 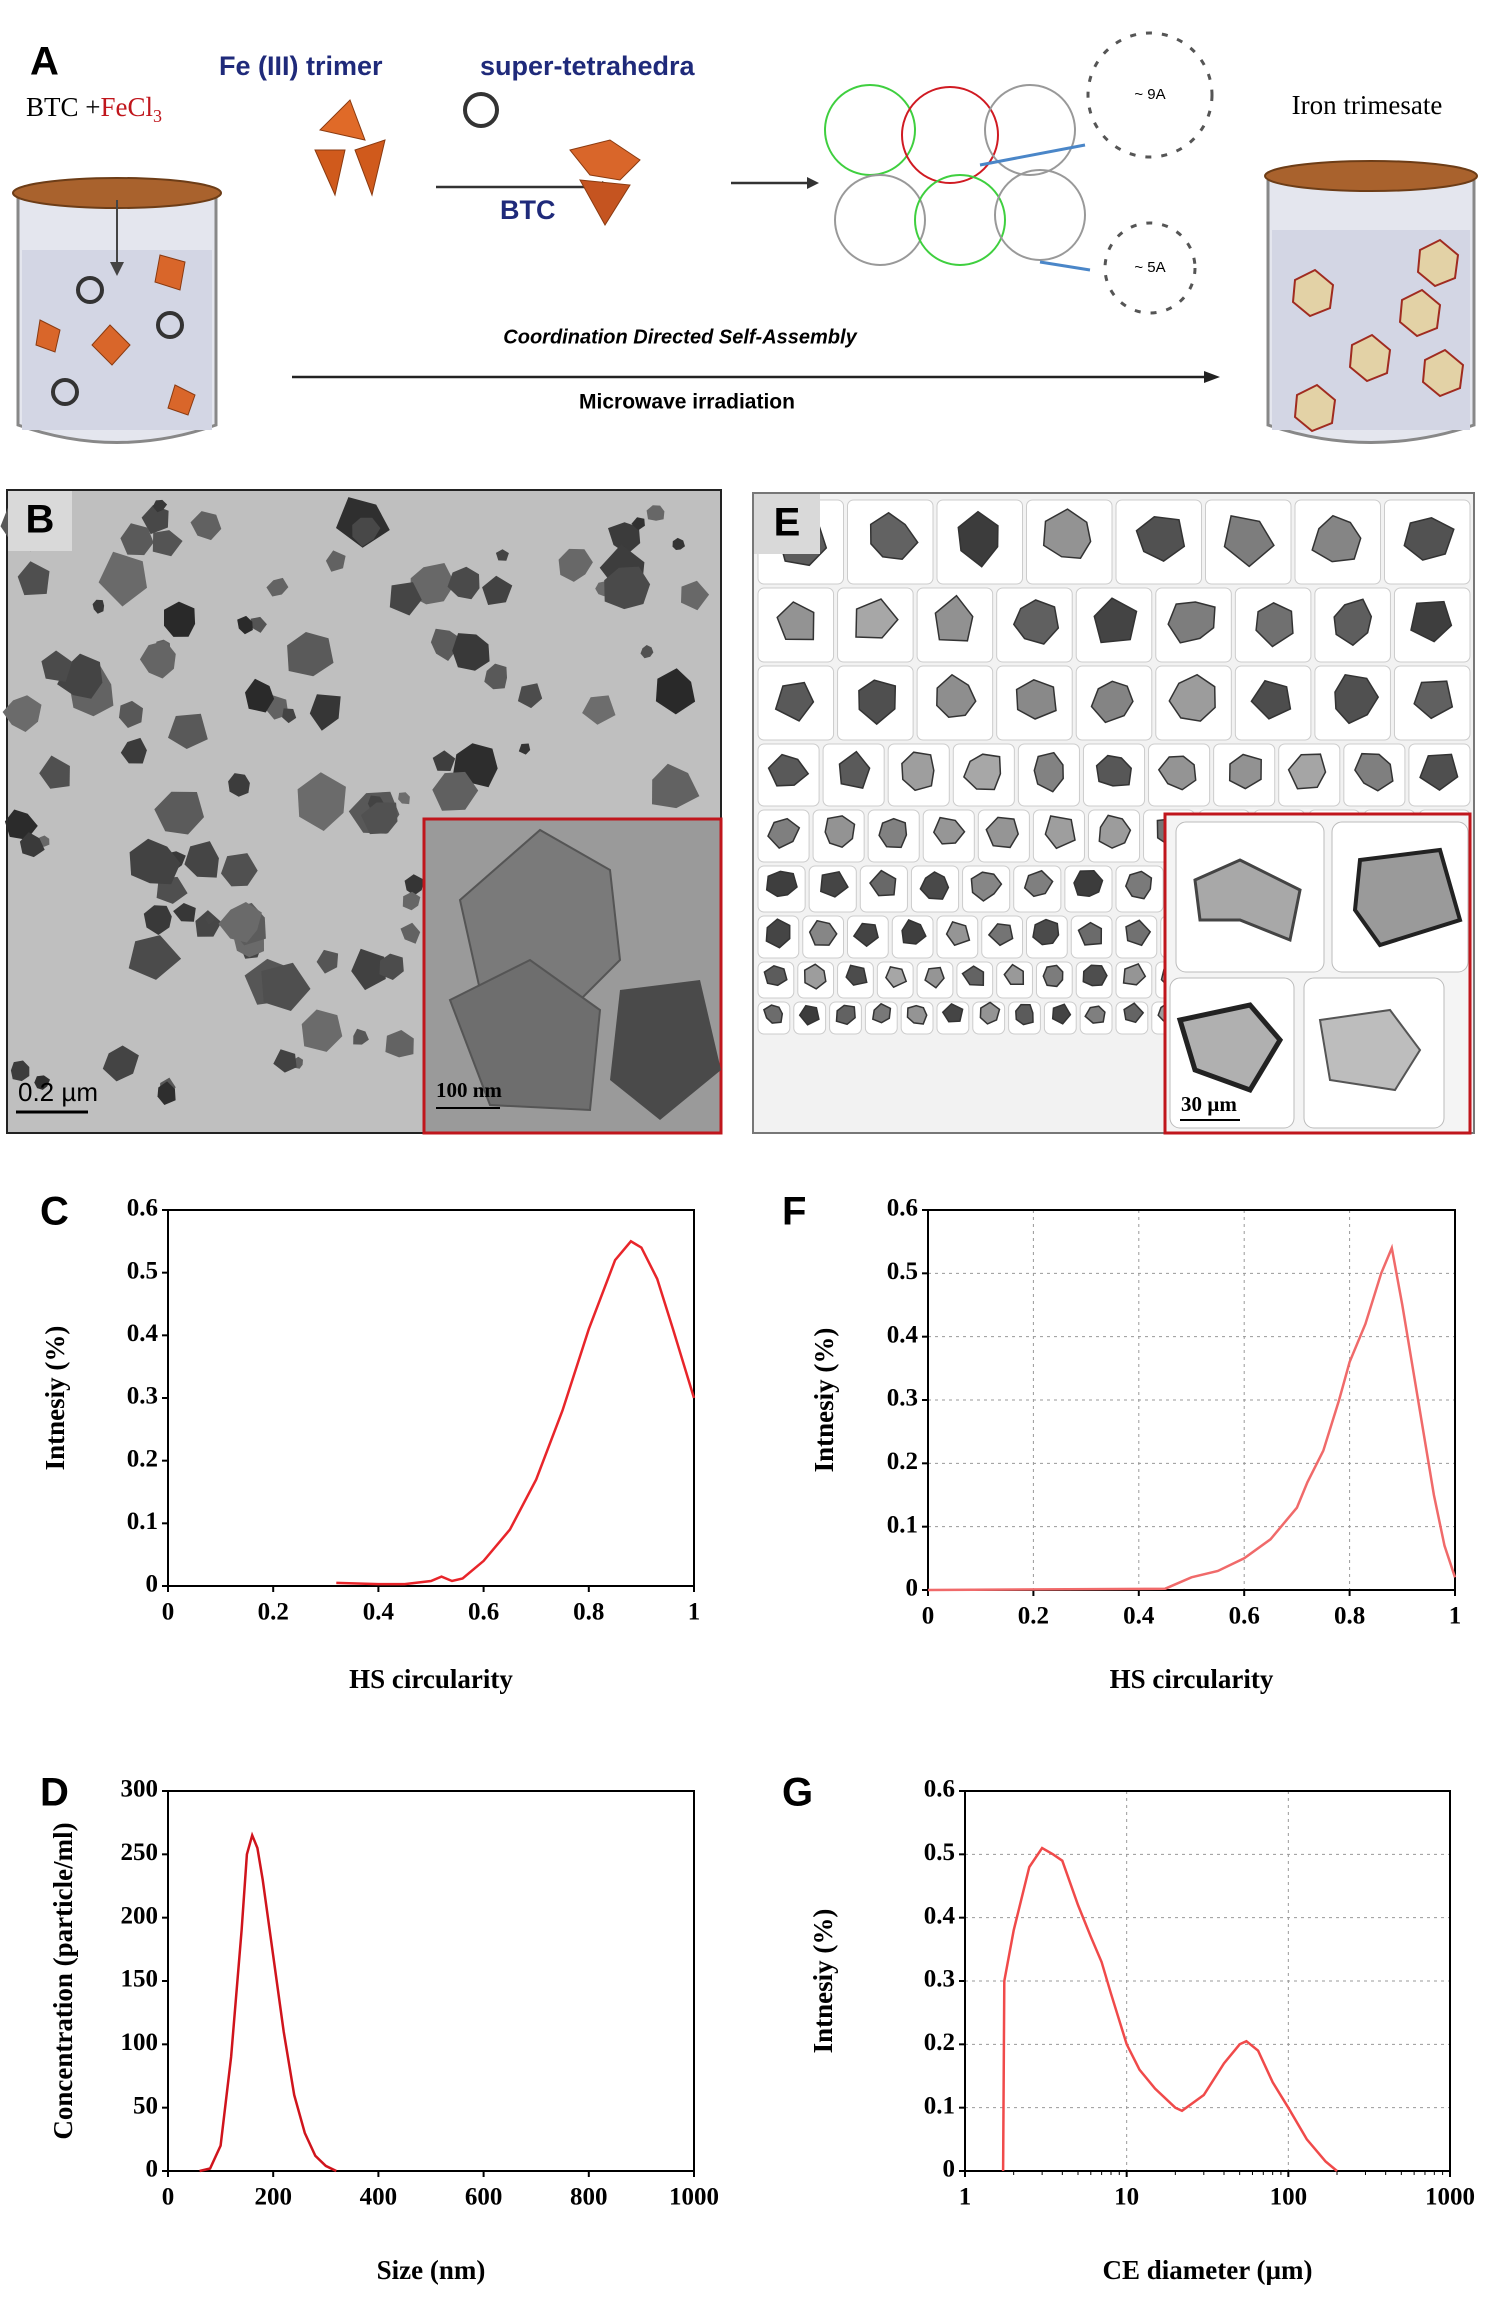 I want to click on crystals, so click(x=1378, y=335).